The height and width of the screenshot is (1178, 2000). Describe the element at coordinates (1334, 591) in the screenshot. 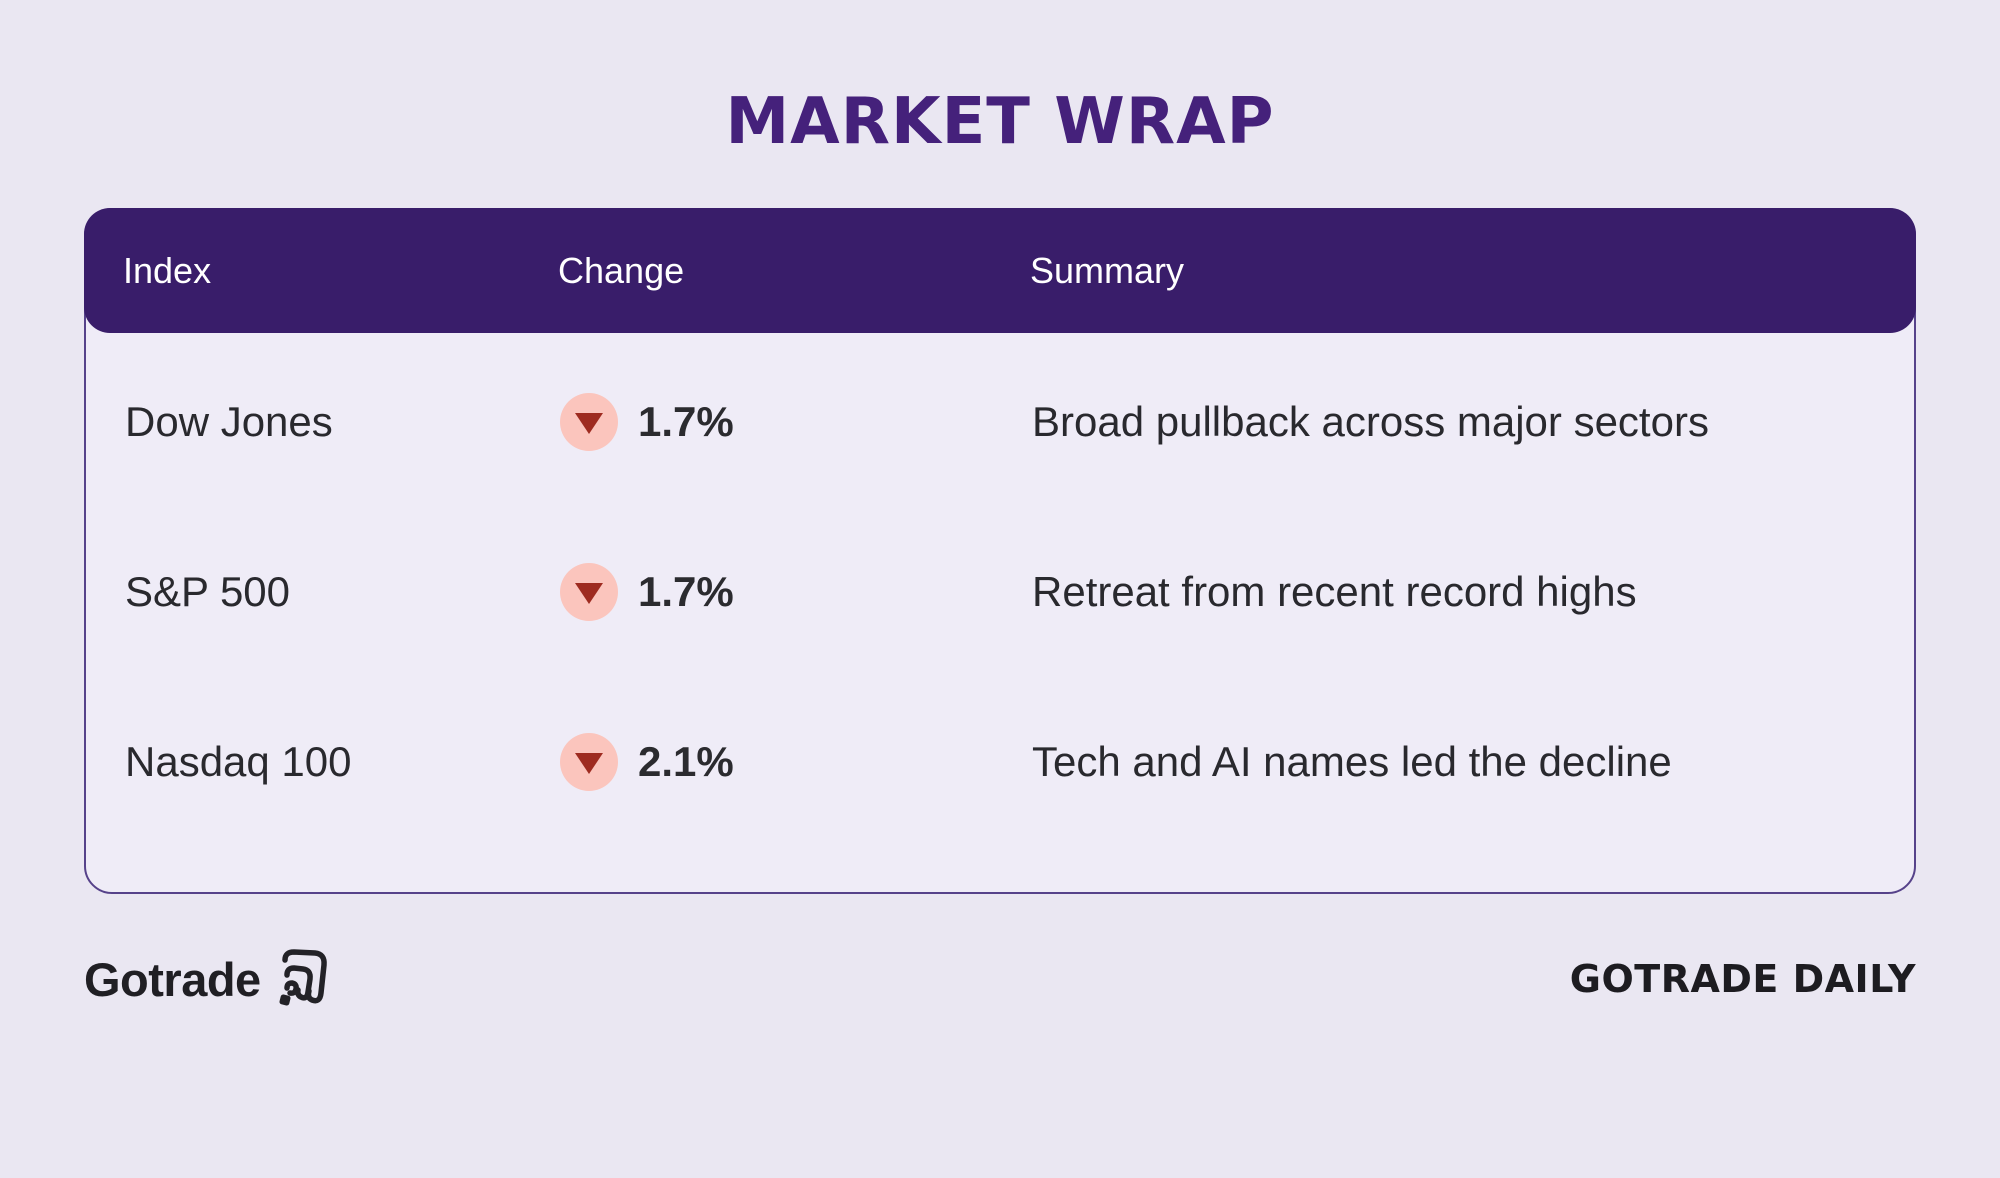

I see `summary-text: Retreat from recent record highs` at that location.